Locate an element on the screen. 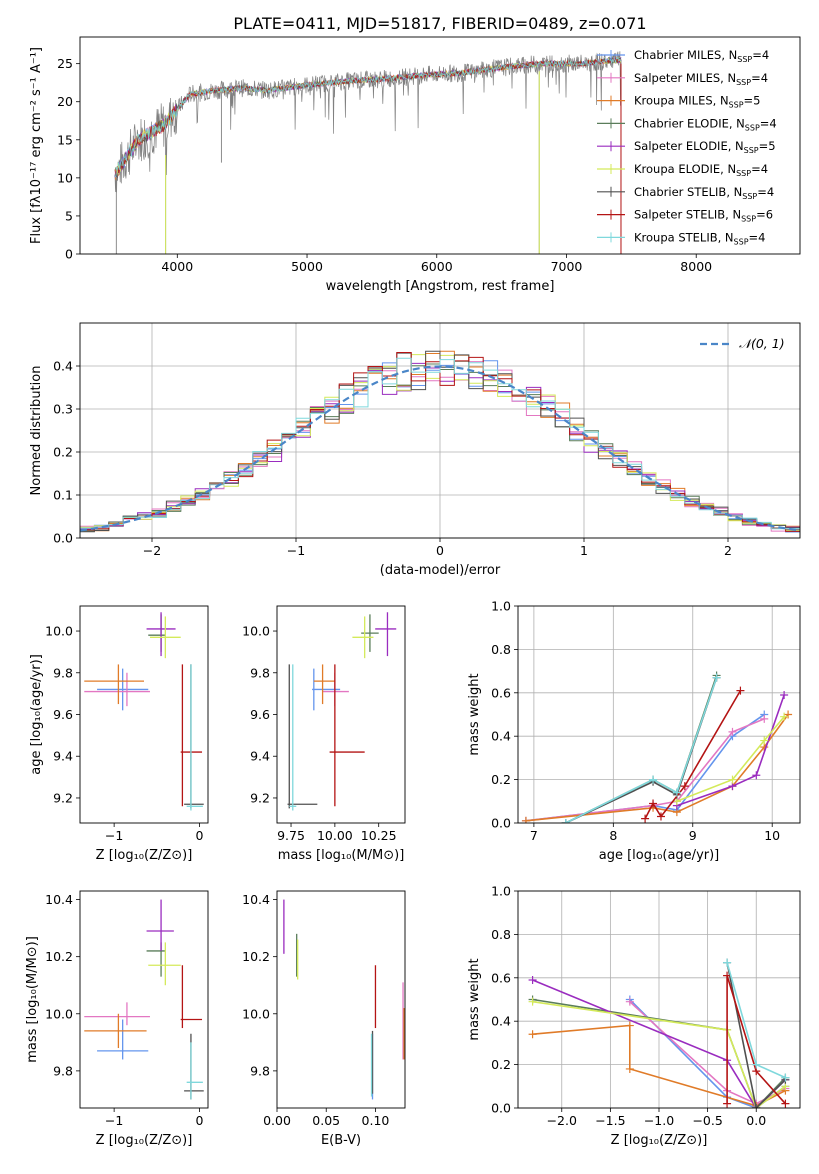  x-tick-label: 7000 is located at coordinates (567, 266).